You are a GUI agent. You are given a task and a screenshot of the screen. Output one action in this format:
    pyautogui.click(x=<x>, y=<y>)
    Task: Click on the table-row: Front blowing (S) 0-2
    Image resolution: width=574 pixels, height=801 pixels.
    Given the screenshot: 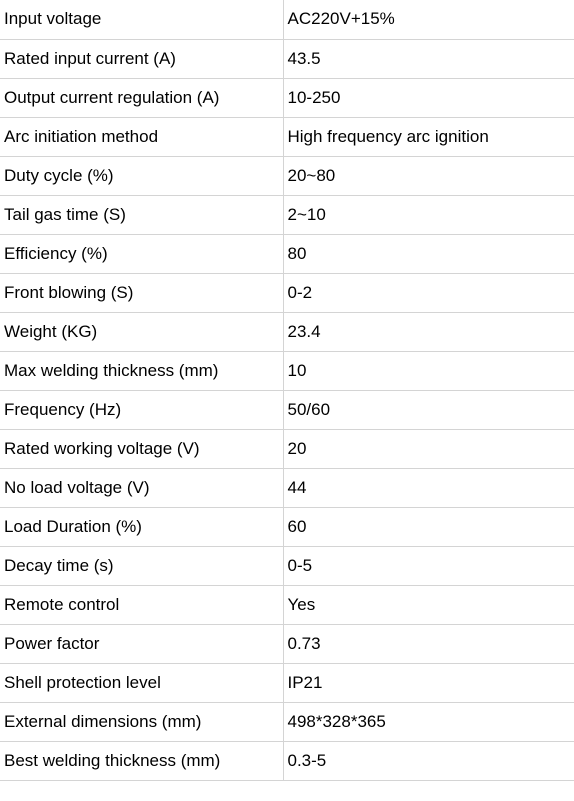 What is the action you would take?
    pyautogui.click(x=287, y=292)
    